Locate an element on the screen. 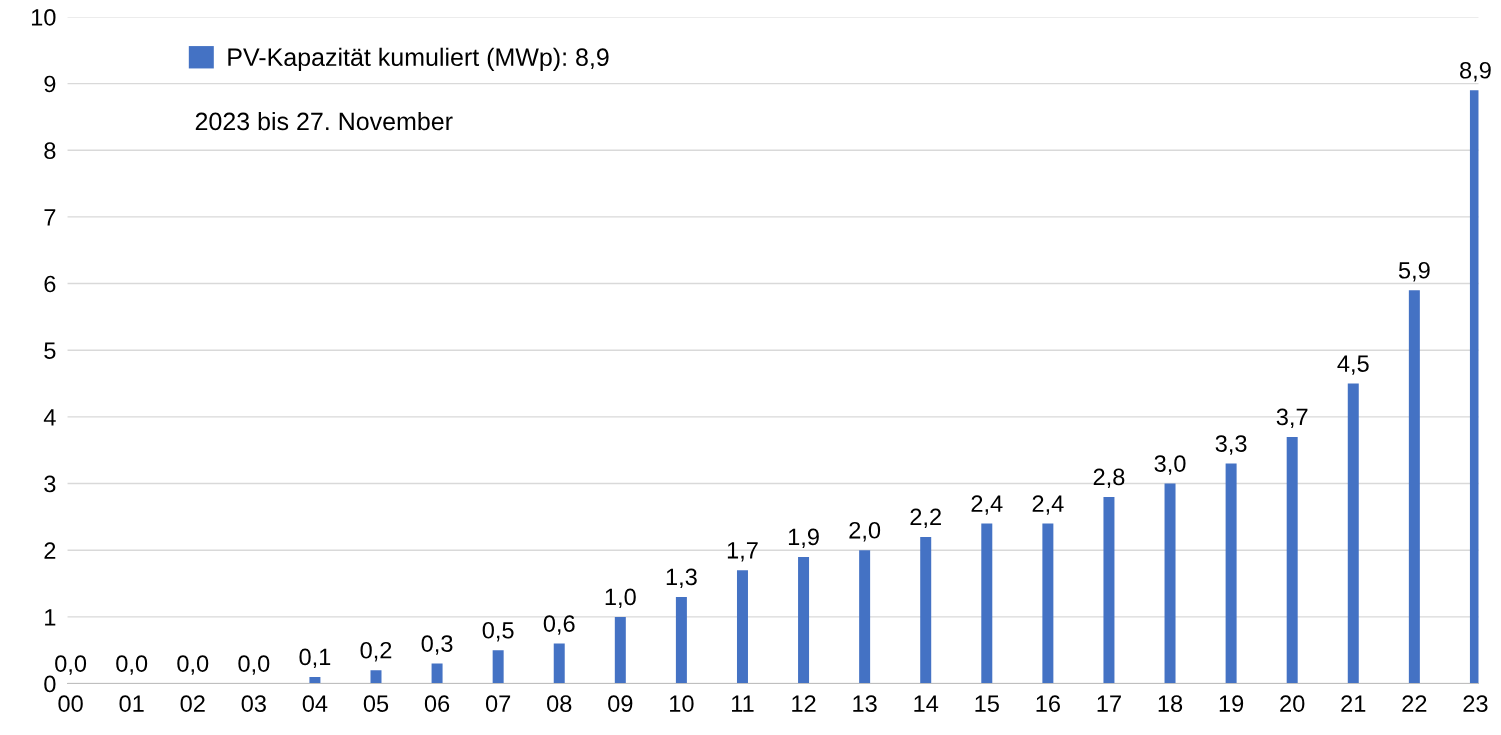 This screenshot has width=1501, height=735. y-tick-label: 3 is located at coordinates (50, 484).